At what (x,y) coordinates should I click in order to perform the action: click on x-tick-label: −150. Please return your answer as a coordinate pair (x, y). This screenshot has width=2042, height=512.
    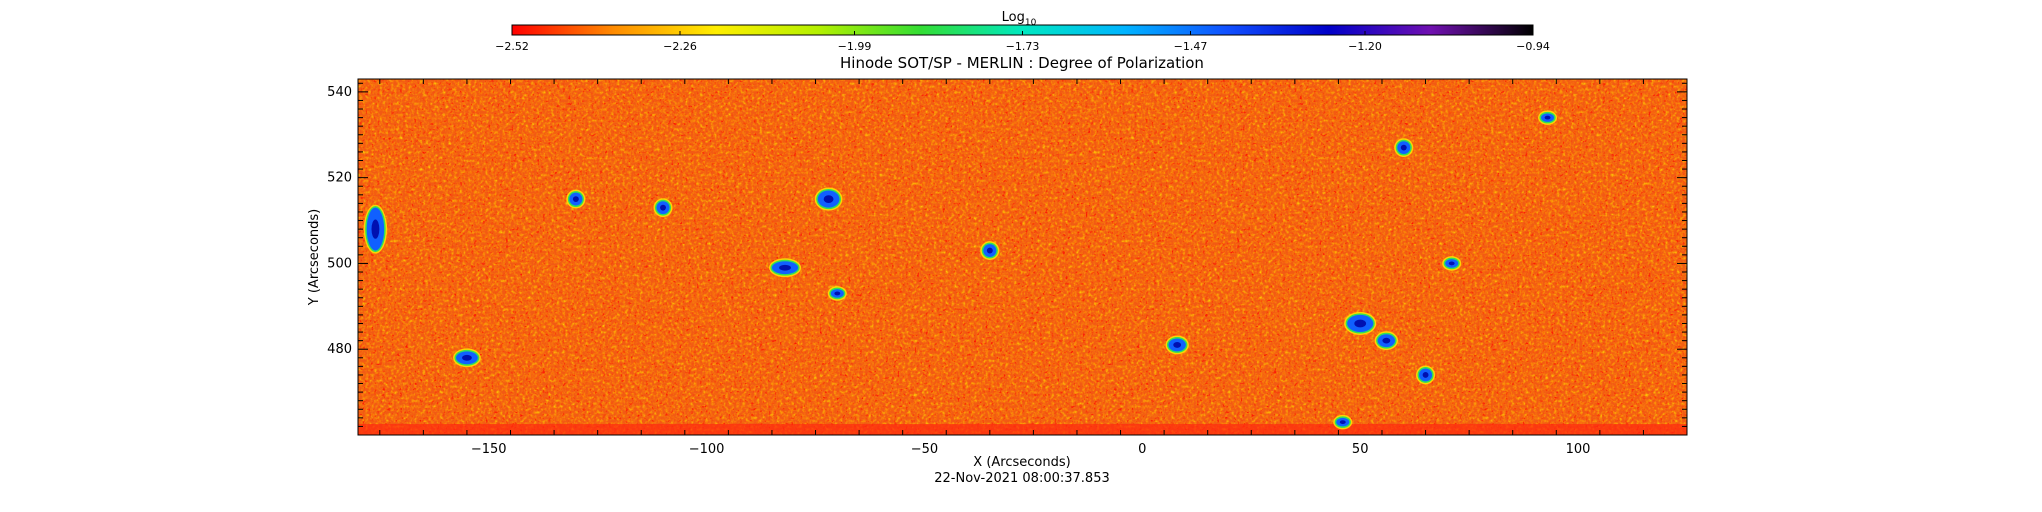
    Looking at the image, I should click on (489, 449).